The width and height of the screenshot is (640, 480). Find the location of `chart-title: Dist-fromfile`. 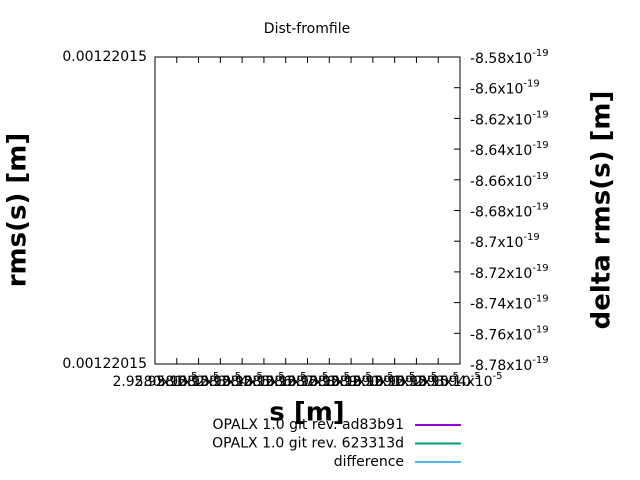

chart-title: Dist-fromfile is located at coordinates (307, 29).